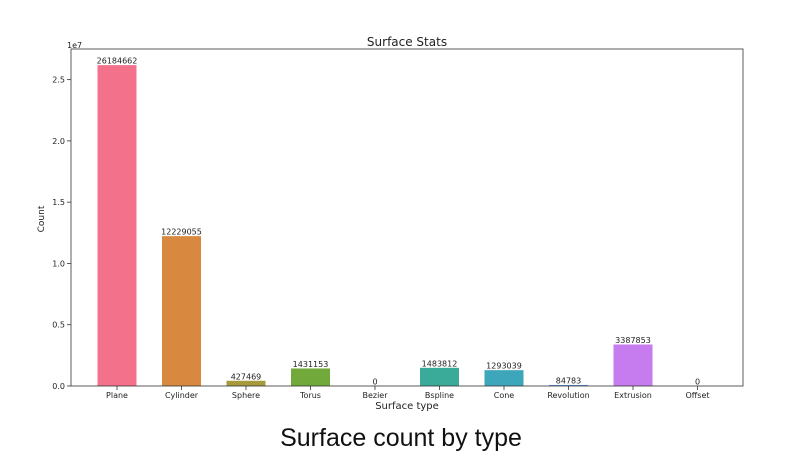 This screenshot has height=474, width=802. Describe the element at coordinates (117, 225) in the screenshot. I see `bar-plane` at that location.